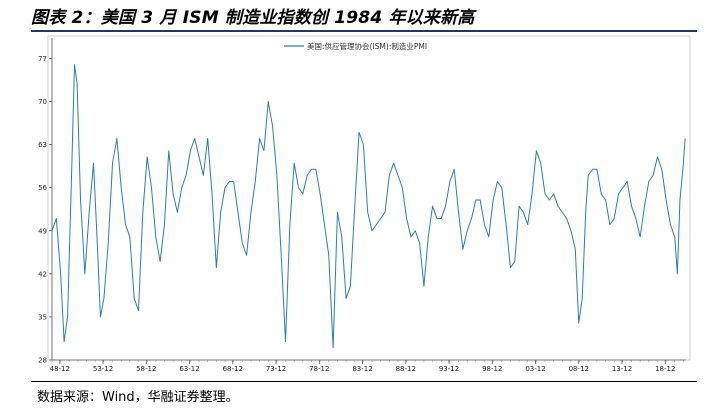  What do you see at coordinates (42, 145) in the screenshot?
I see `y-tick-label: 63` at bounding box center [42, 145].